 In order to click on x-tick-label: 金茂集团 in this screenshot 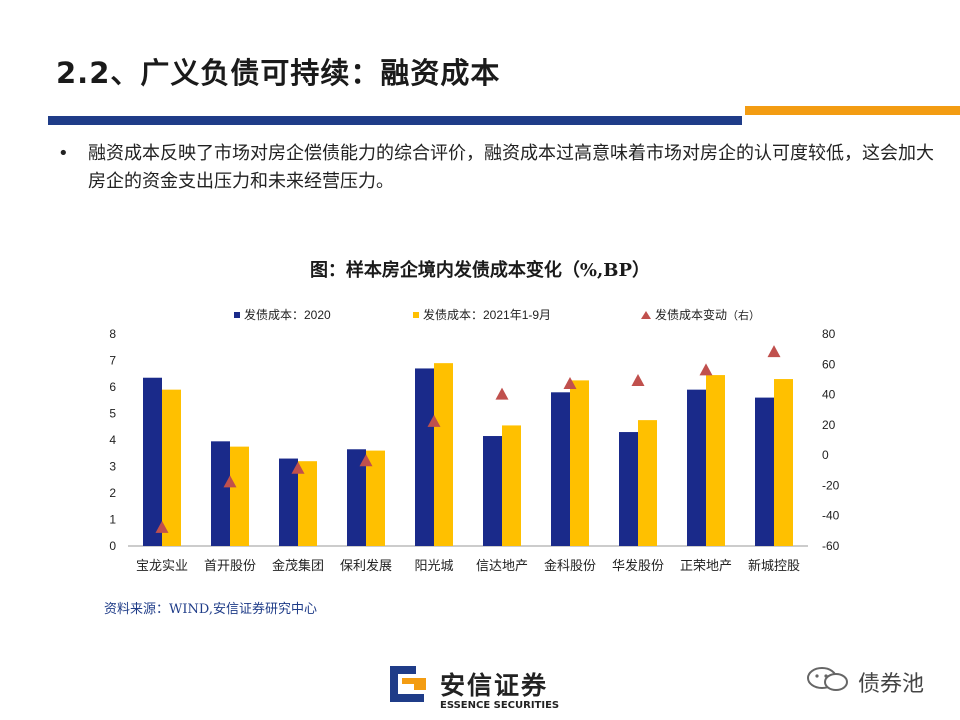, I will do `click(298, 565)`.